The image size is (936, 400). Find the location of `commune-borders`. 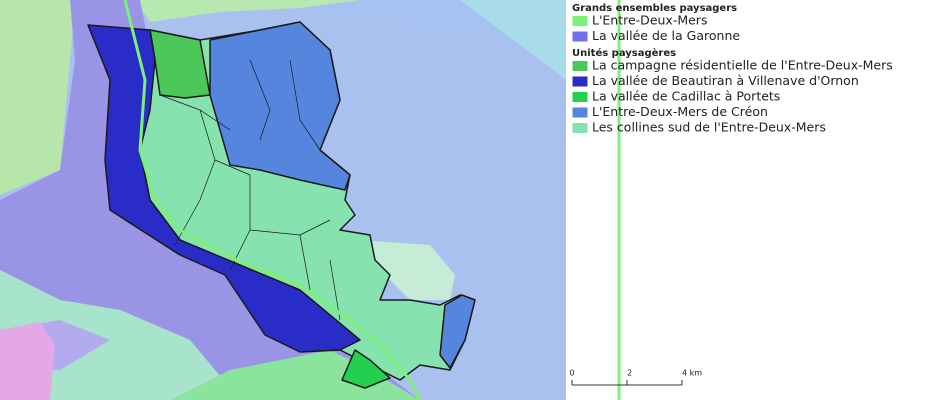

commune-borders is located at coordinates (250, 190).